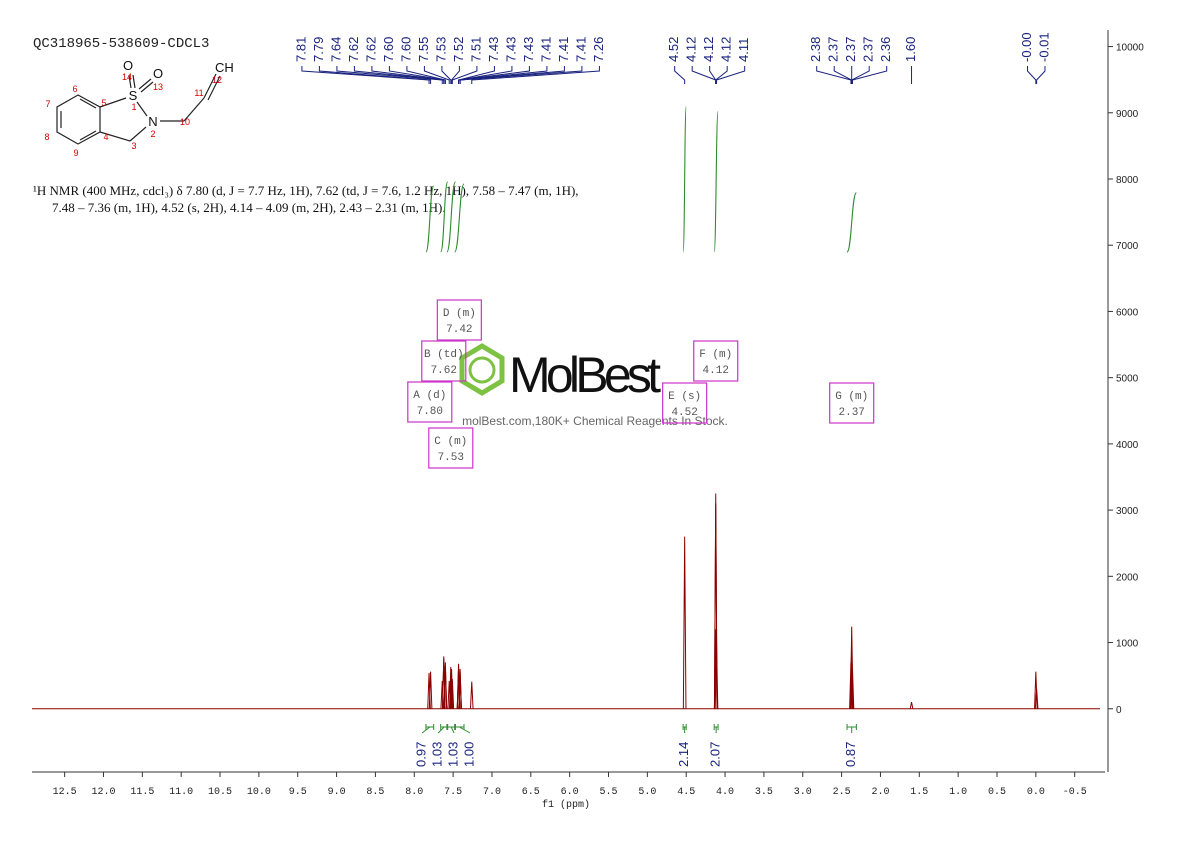 The image size is (1190, 841). What do you see at coordinates (715, 355) in the screenshot?
I see `multiplet-name: F (m)` at bounding box center [715, 355].